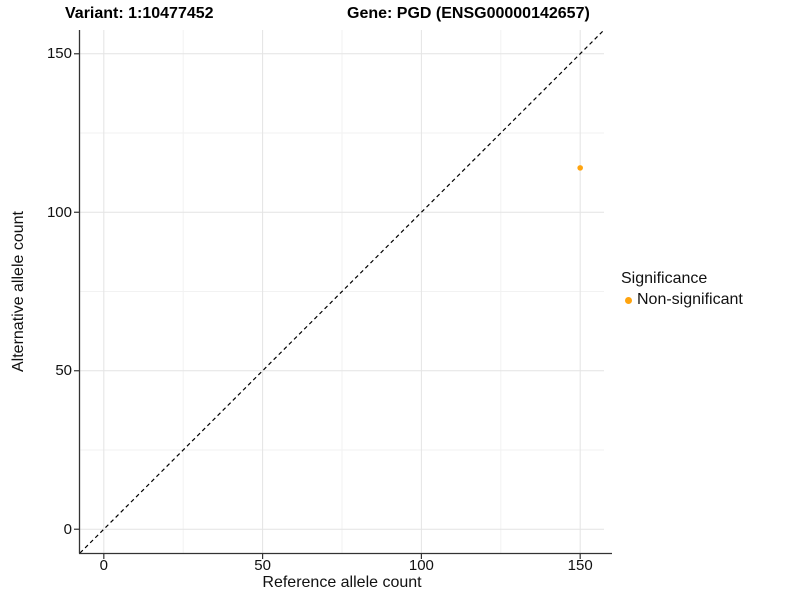 This screenshot has width=800, height=600. I want to click on y-tick-label: 150, so click(59, 54).